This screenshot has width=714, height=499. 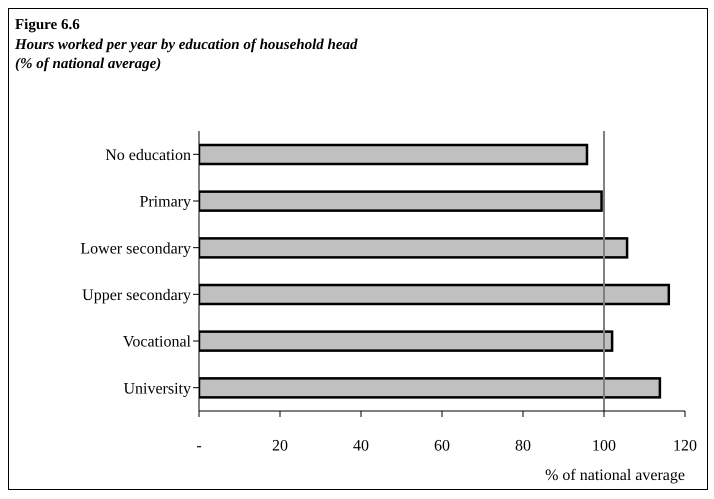 What do you see at coordinates (442, 445) in the screenshot?
I see `x-tick-label: 60` at bounding box center [442, 445].